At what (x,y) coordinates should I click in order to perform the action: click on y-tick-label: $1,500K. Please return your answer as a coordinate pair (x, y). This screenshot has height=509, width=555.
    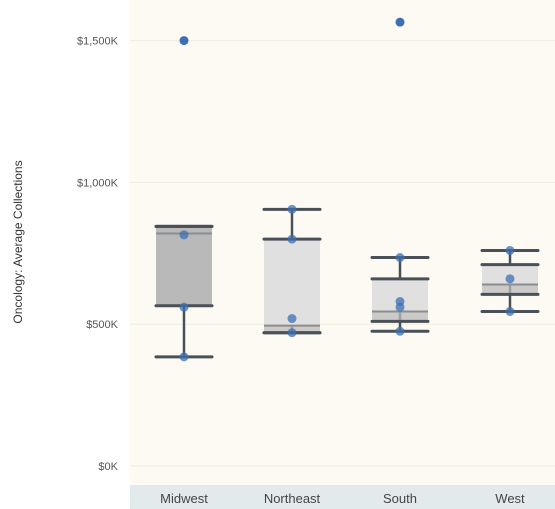
    Looking at the image, I should click on (98, 42).